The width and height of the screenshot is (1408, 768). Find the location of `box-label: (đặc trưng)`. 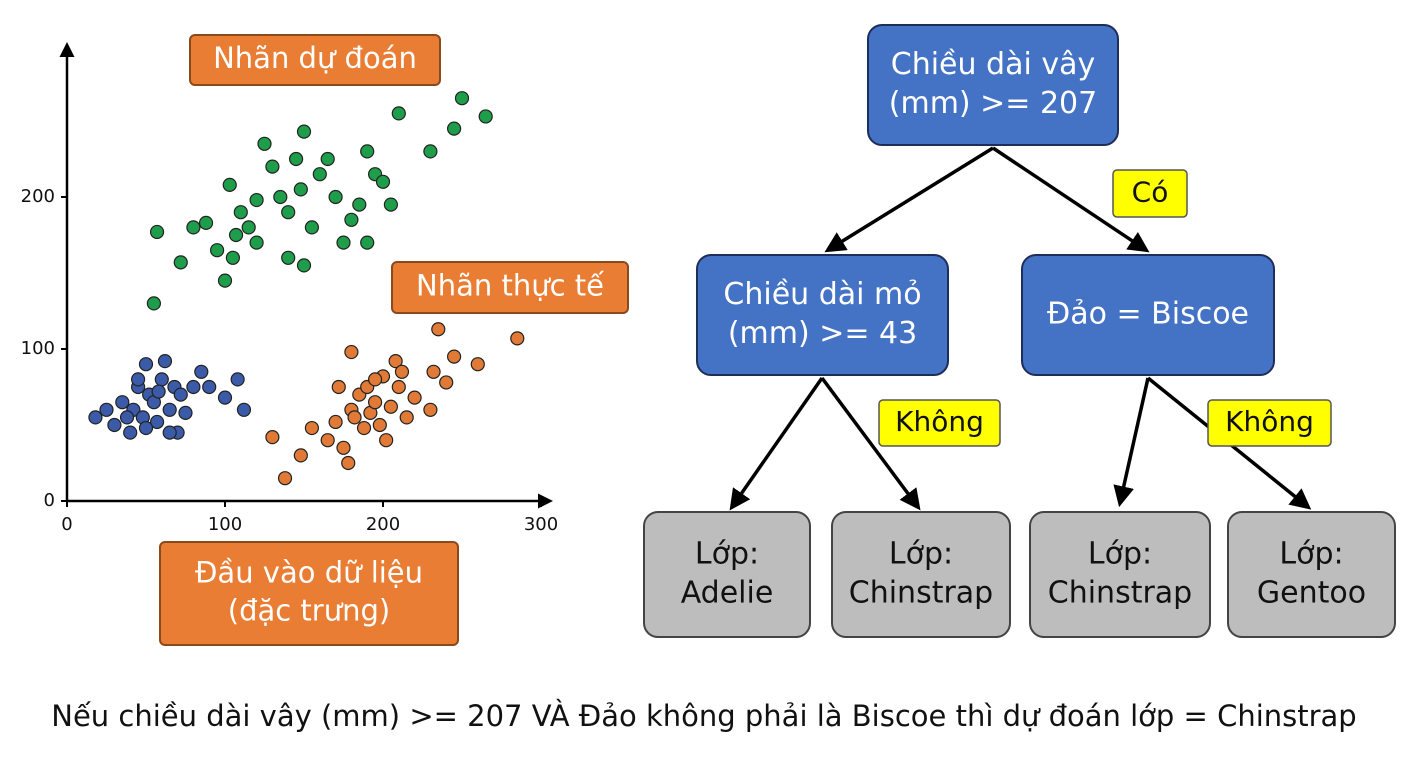

box-label: (đặc trưng) is located at coordinates (309, 610).